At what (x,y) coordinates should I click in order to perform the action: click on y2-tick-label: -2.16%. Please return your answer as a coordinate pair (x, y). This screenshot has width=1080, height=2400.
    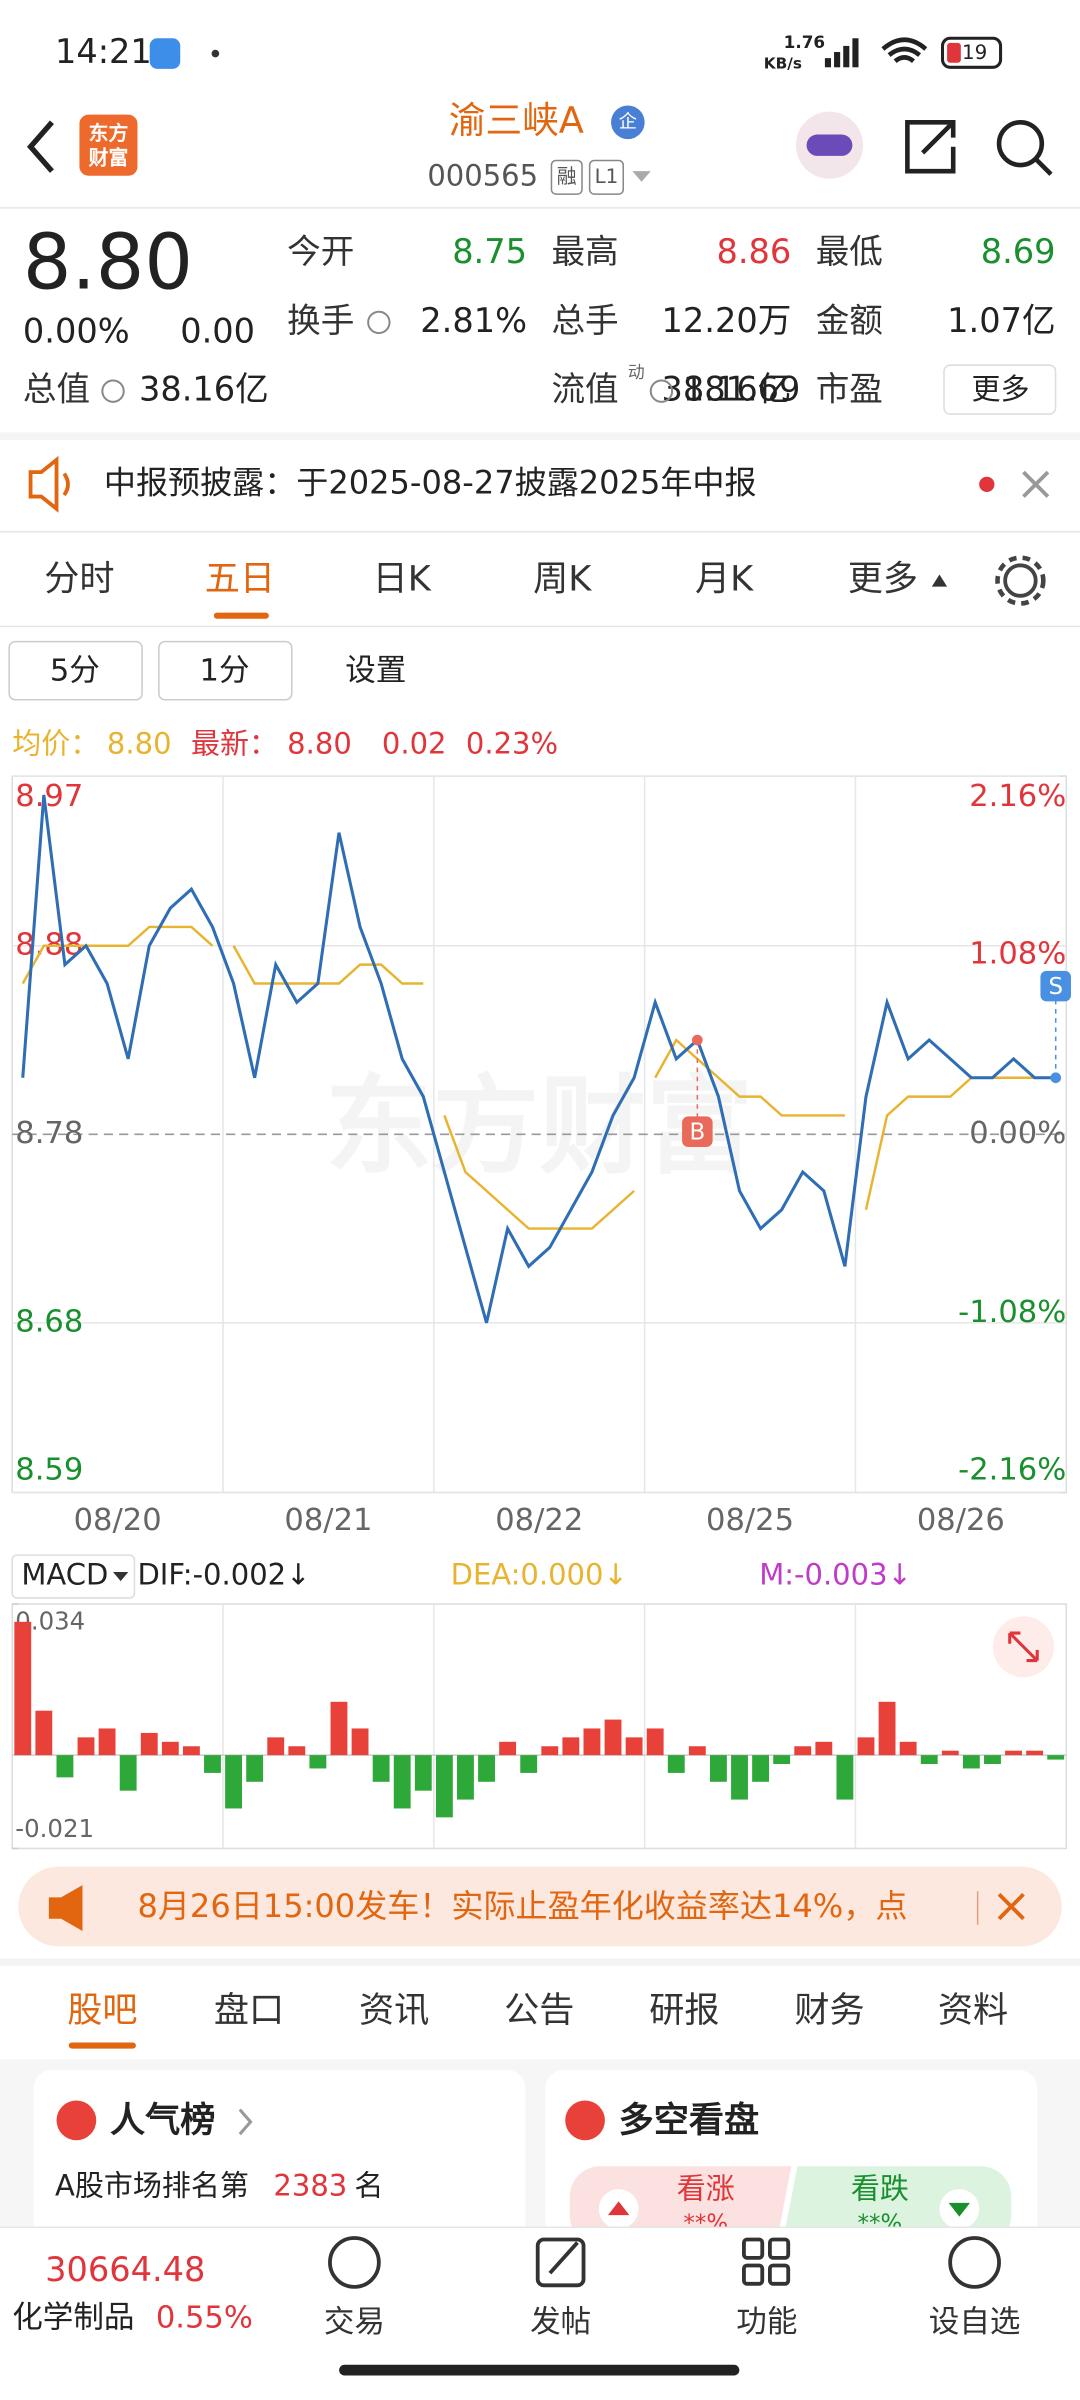
    Looking at the image, I should click on (1012, 1470).